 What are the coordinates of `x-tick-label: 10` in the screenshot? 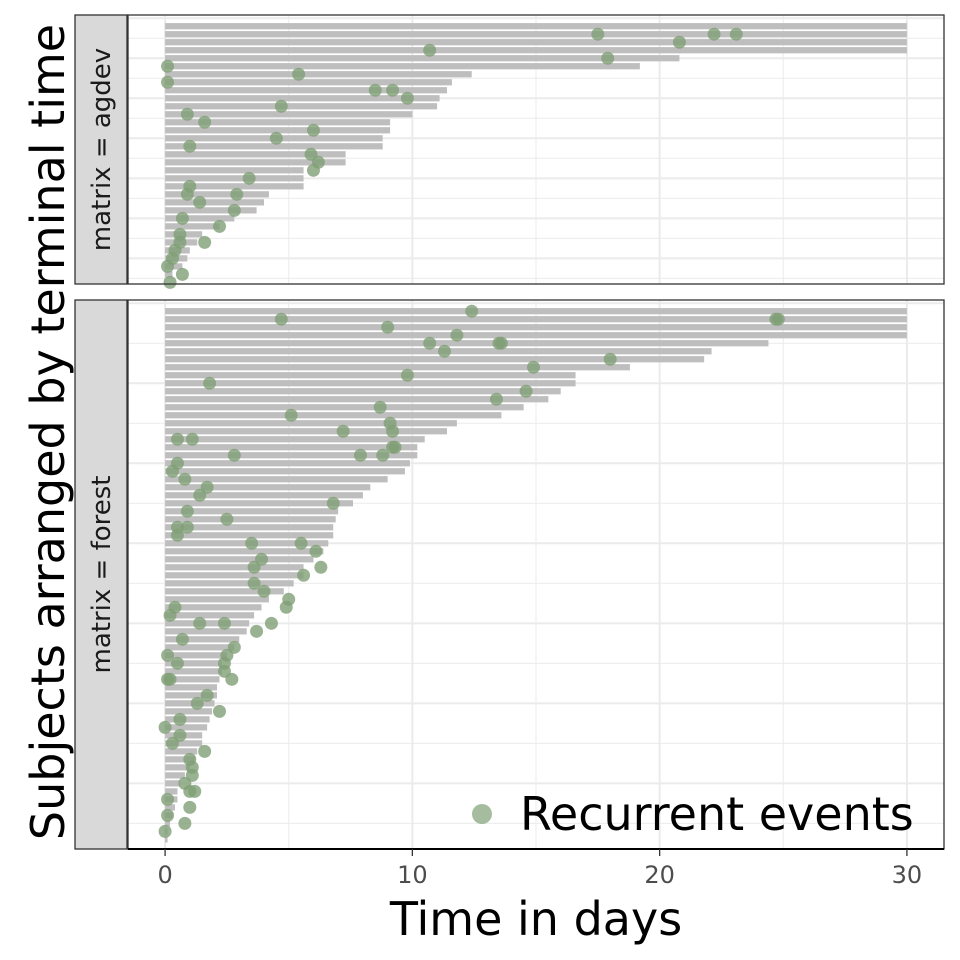 It's located at (412, 875).